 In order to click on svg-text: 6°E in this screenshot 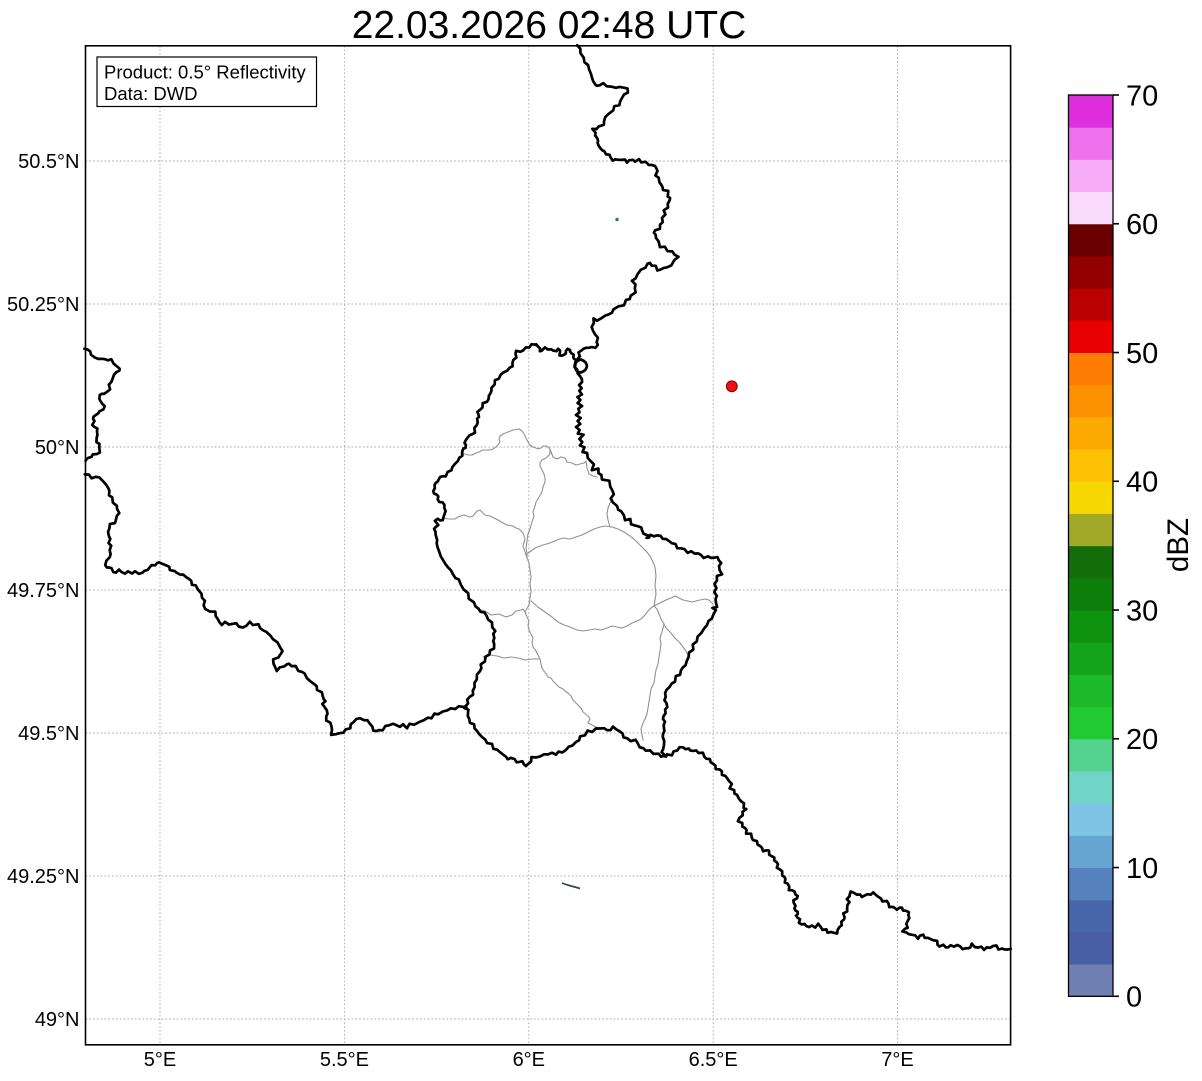, I will do `click(529, 1060)`.